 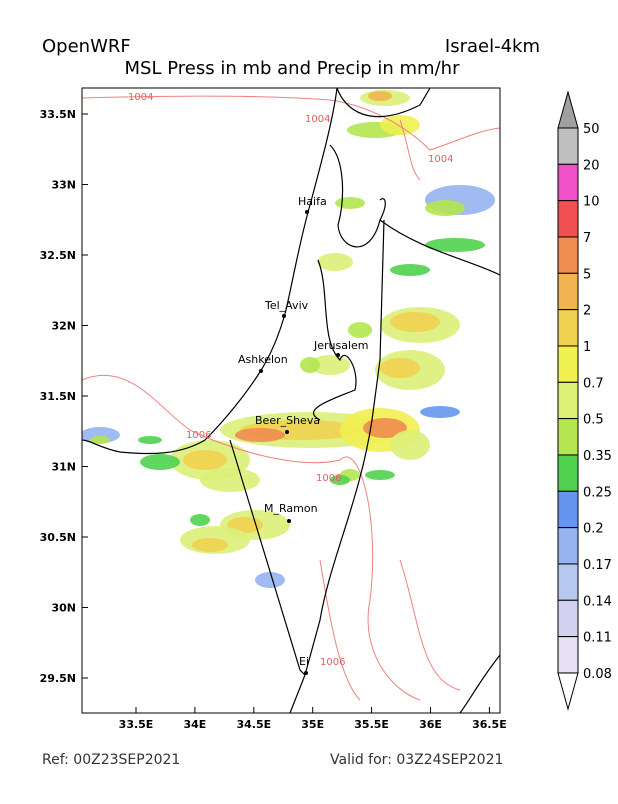 What do you see at coordinates (591, 165) in the screenshot?
I see `colorbar-label: 20` at bounding box center [591, 165].